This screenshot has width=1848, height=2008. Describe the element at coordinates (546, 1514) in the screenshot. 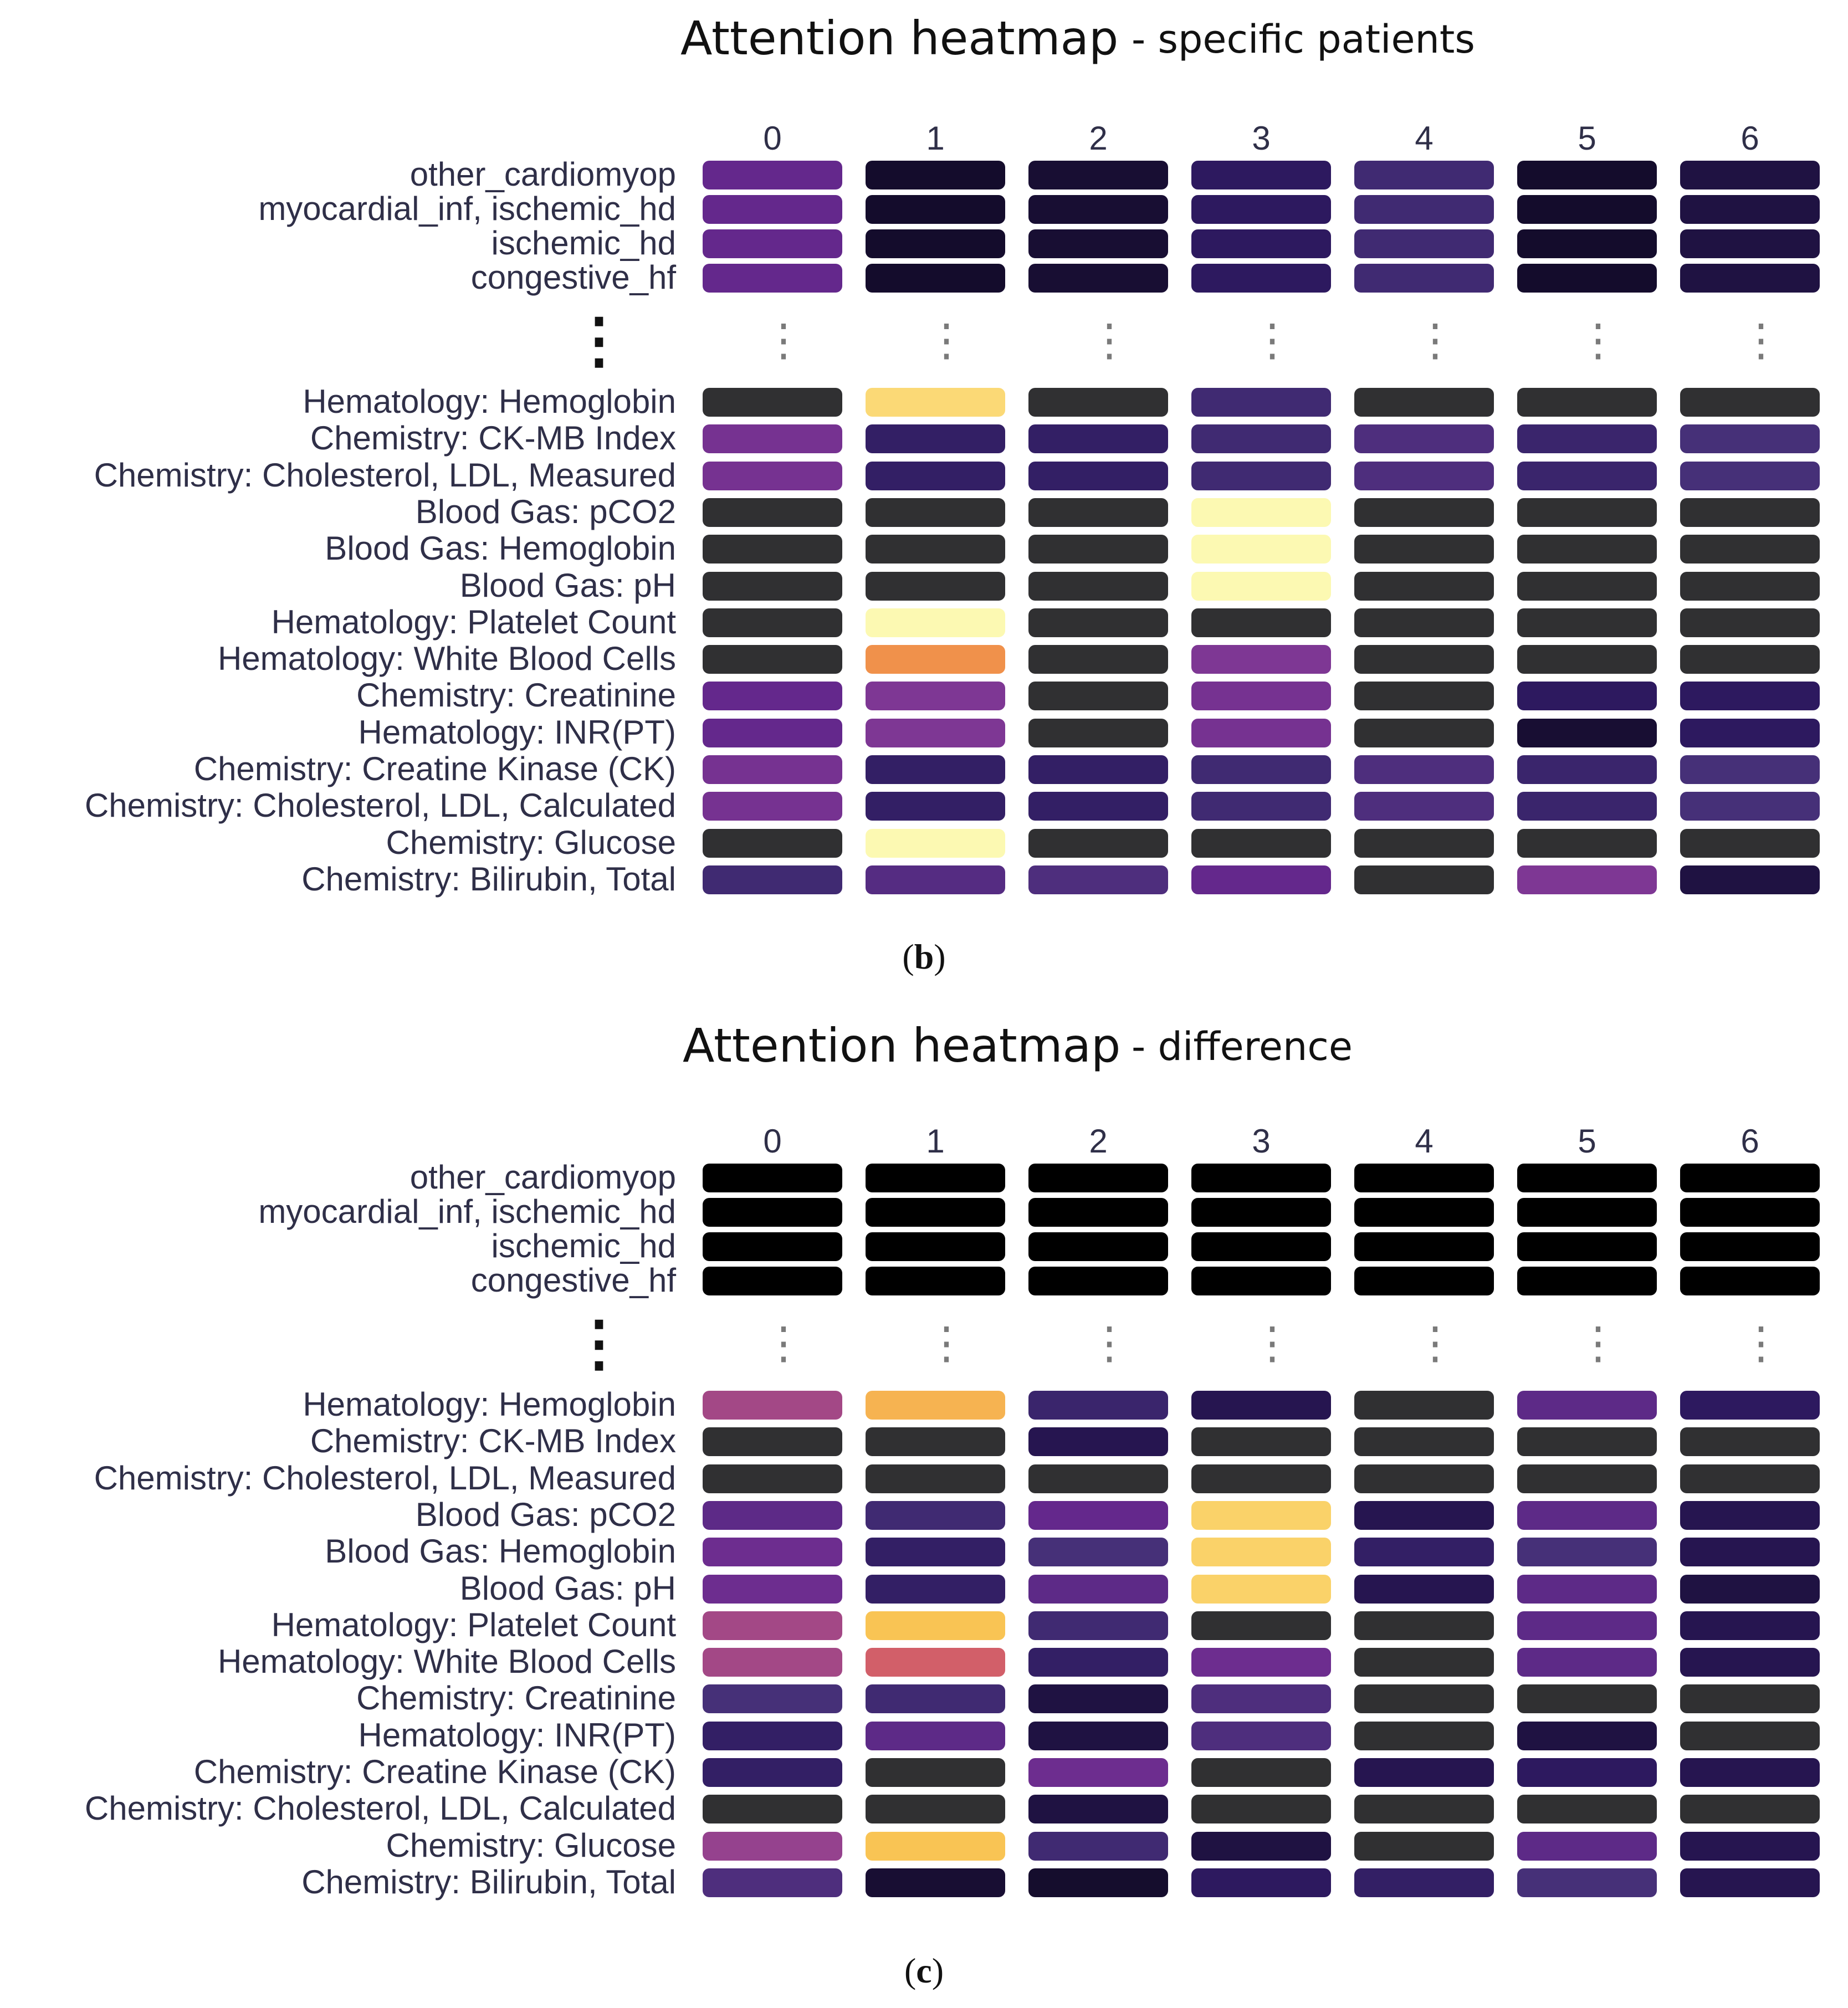

I see `row-label: Blood Gas: pCO2` at that location.